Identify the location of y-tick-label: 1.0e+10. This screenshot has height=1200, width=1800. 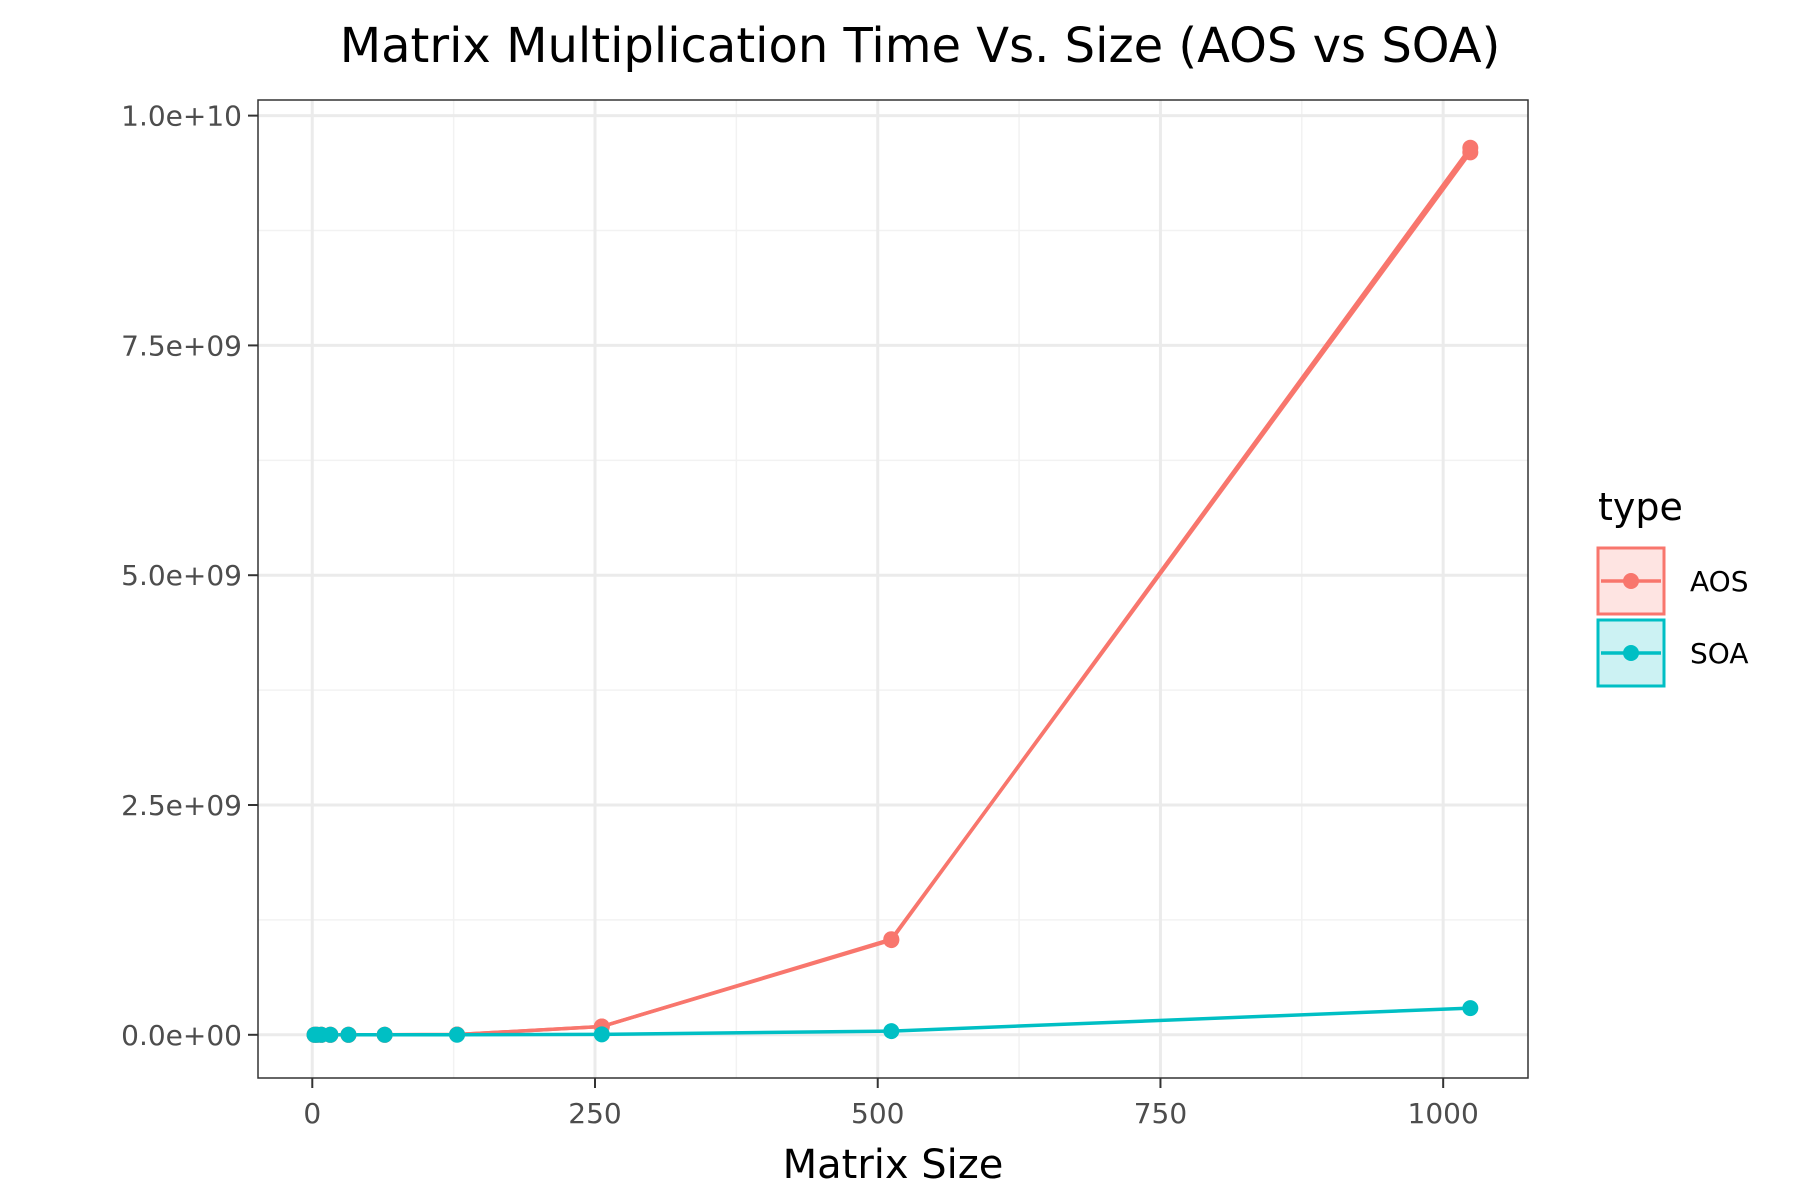
(181, 116).